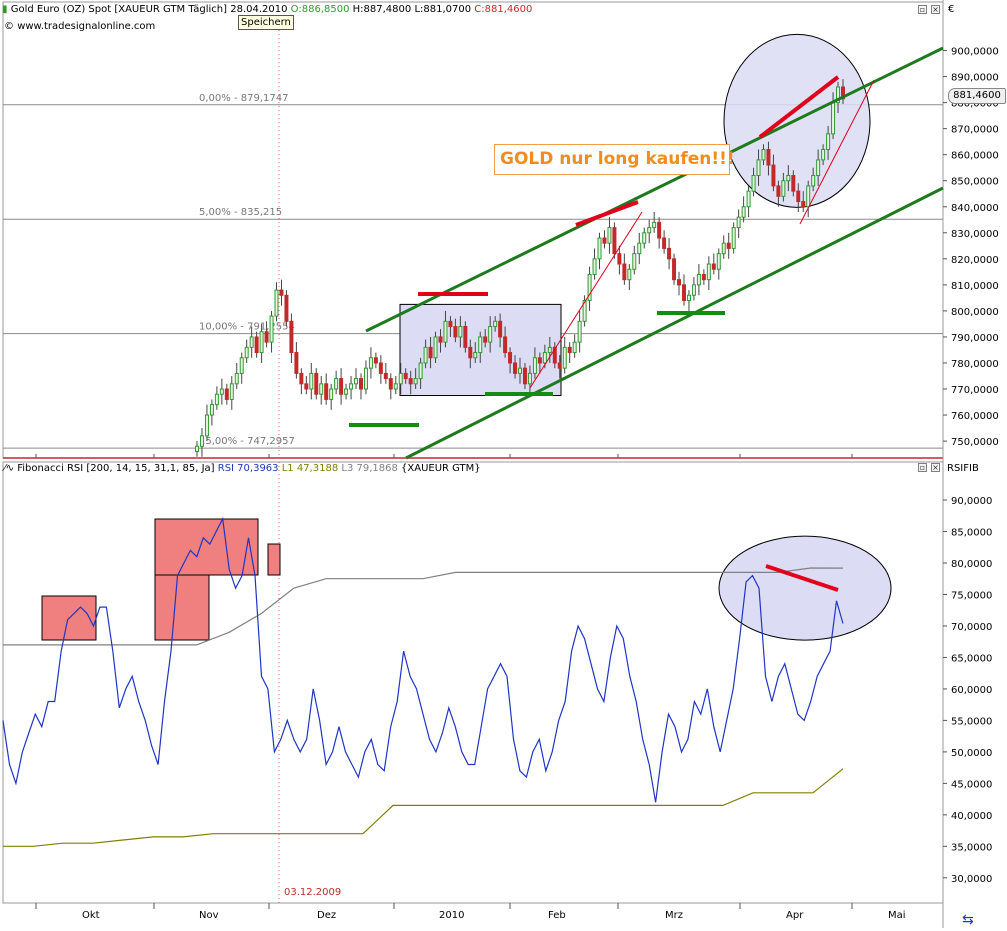  I want to click on y-tick-label: 870,0000, so click(975, 130).